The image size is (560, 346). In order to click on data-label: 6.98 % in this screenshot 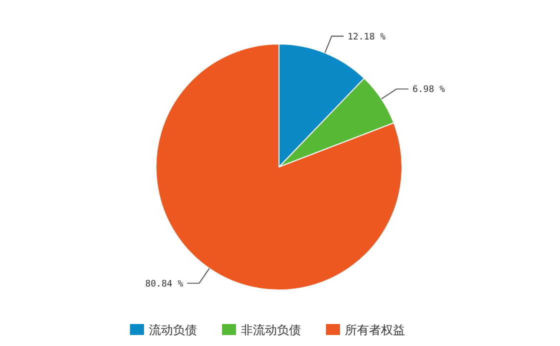, I will do `click(429, 90)`.